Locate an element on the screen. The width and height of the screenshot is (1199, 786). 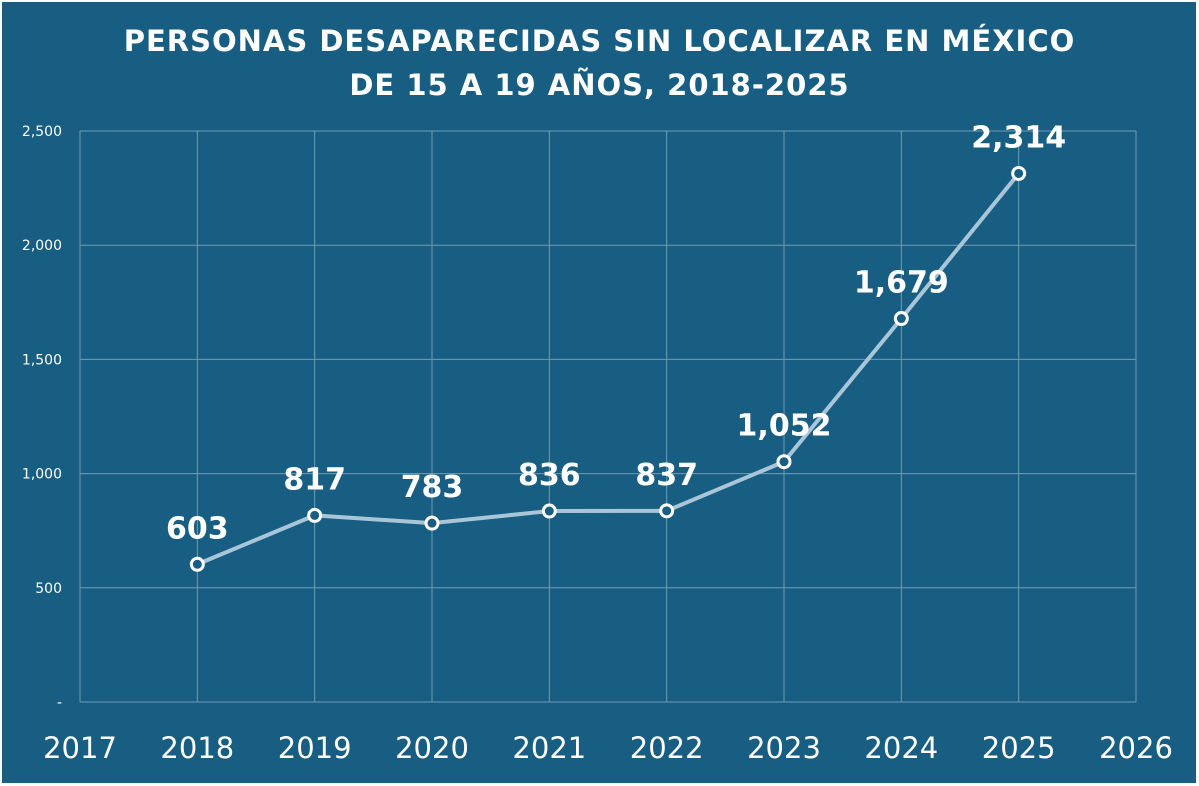
data-label: 837 is located at coordinates (666, 475).